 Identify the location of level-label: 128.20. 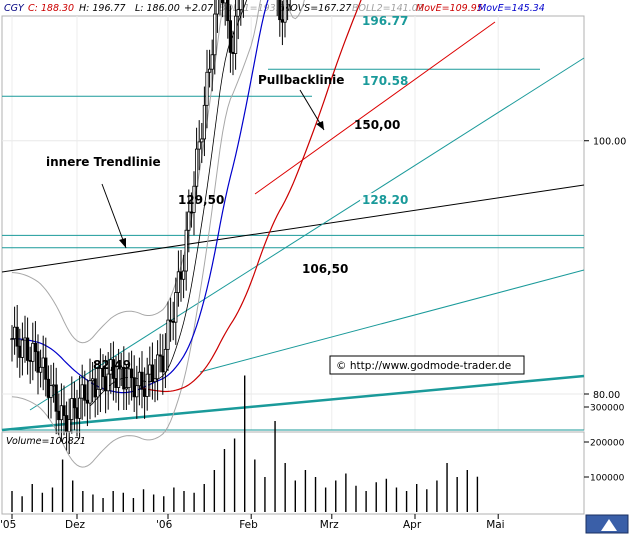
(385, 200).